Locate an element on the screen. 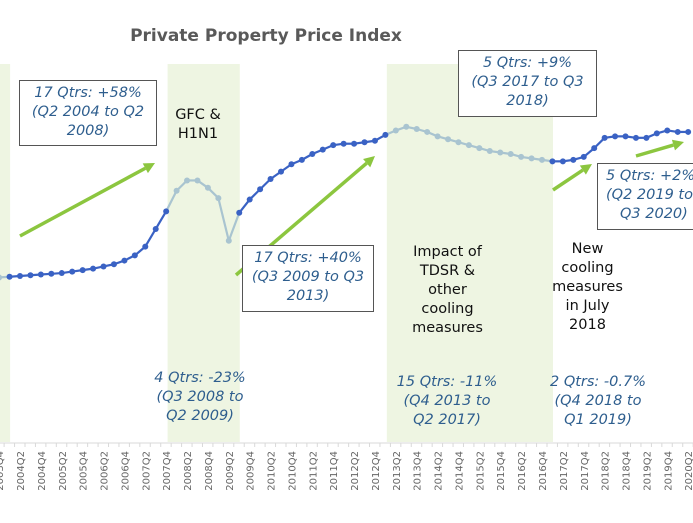  x-tick-label: 2010Q2 is located at coordinates (272, 471).